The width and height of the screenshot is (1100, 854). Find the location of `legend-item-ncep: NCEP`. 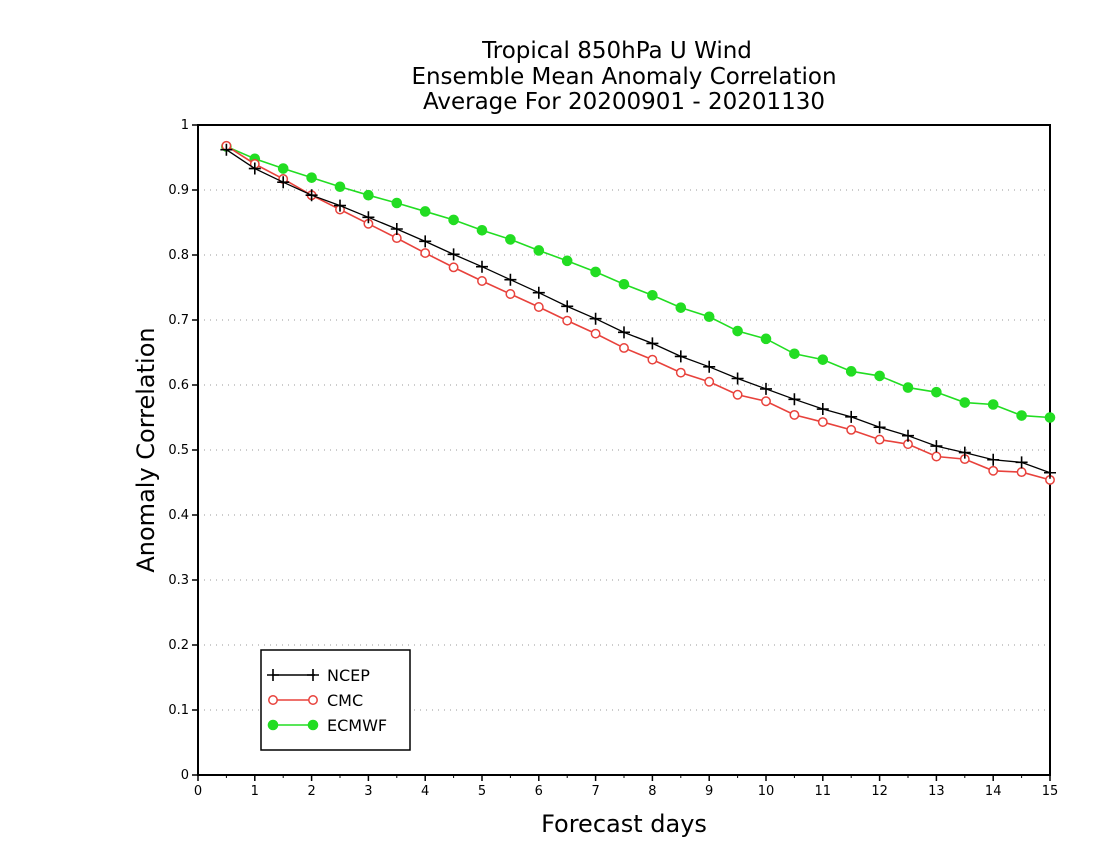

legend-item-ncep: NCEP is located at coordinates (318, 675).